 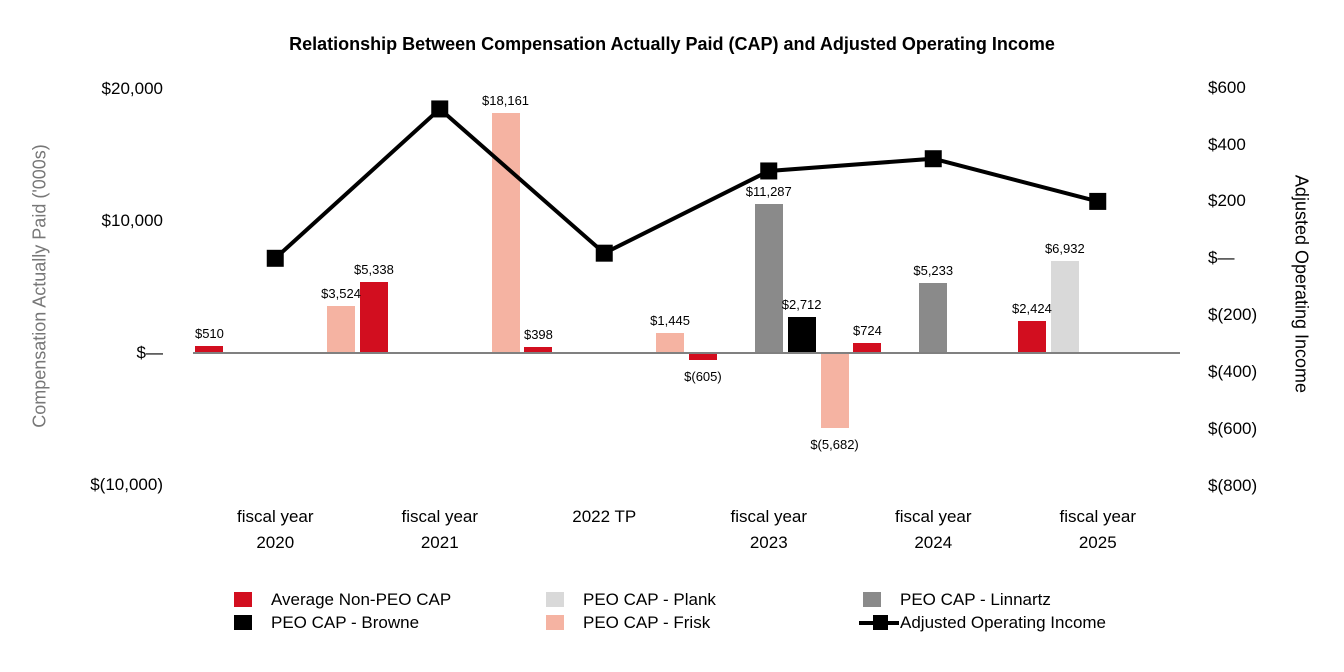 What do you see at coordinates (538, 335) in the screenshot?
I see `bar-value-label: $398` at bounding box center [538, 335].